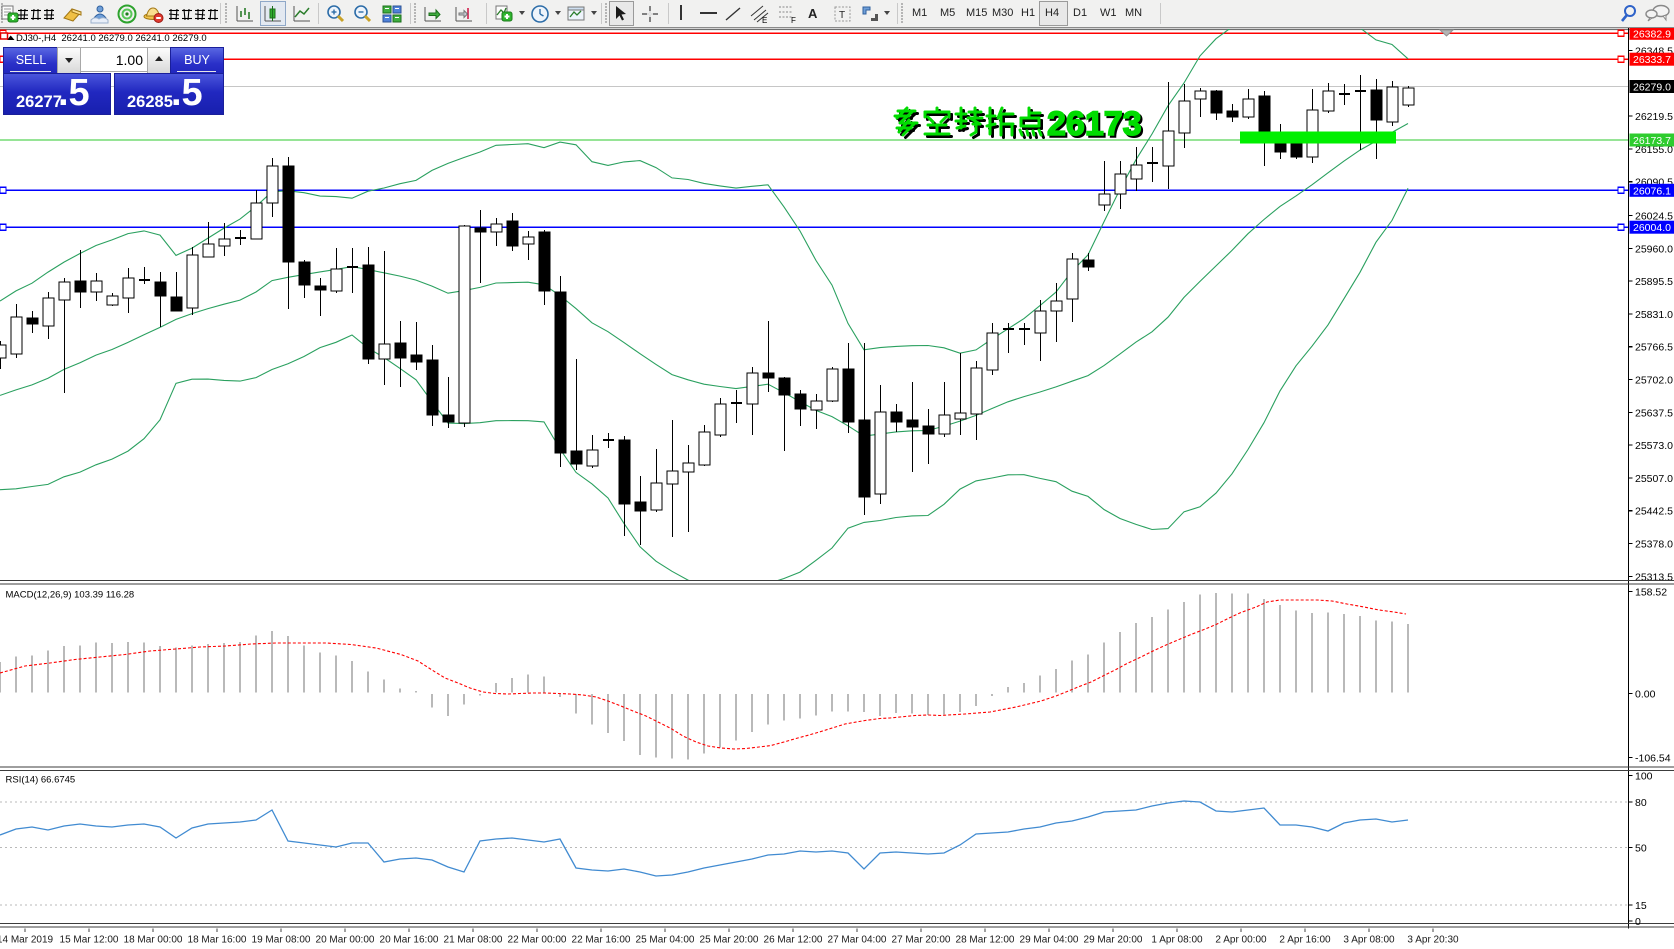 This screenshot has width=1674, height=949. Describe the element at coordinates (1654, 545) in the screenshot. I see `svg-text: 25378.0` at that location.